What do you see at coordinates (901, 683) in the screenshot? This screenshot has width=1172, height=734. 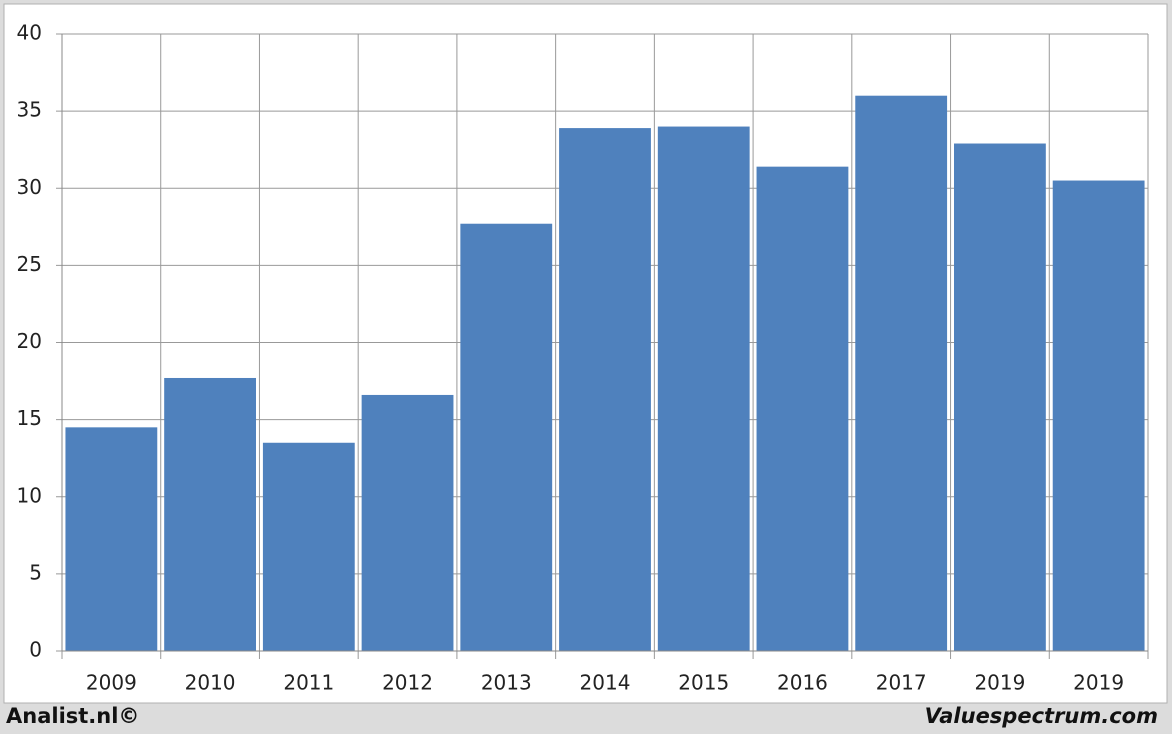 I see `x-tick-label: 2017` at bounding box center [901, 683].